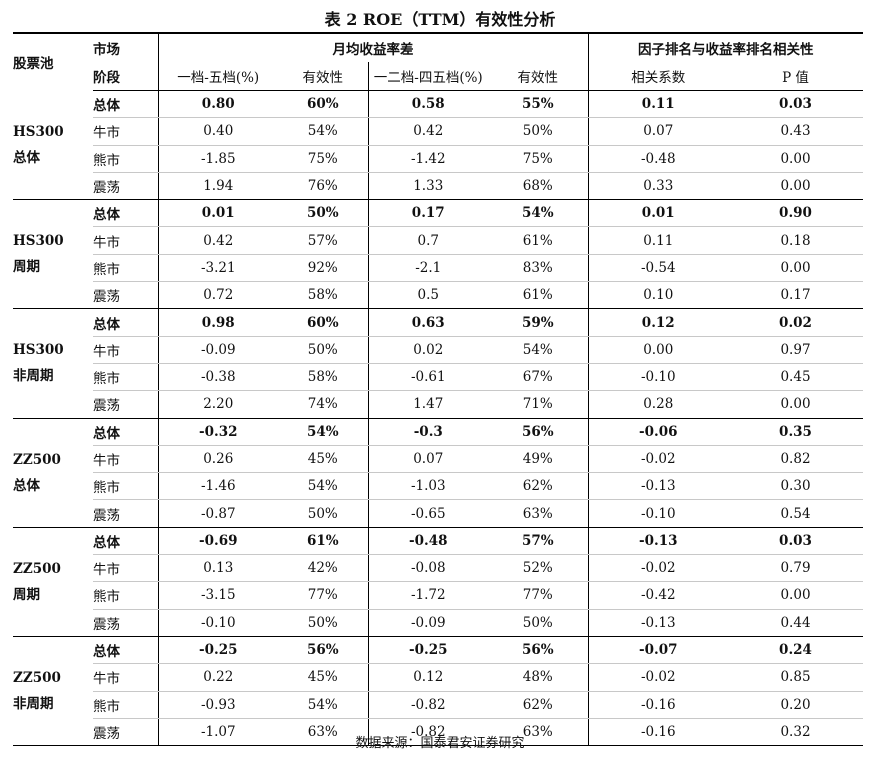  What do you see at coordinates (217, 213) in the screenshot?
I see `spread-1-5-cell: 0.01` at bounding box center [217, 213].